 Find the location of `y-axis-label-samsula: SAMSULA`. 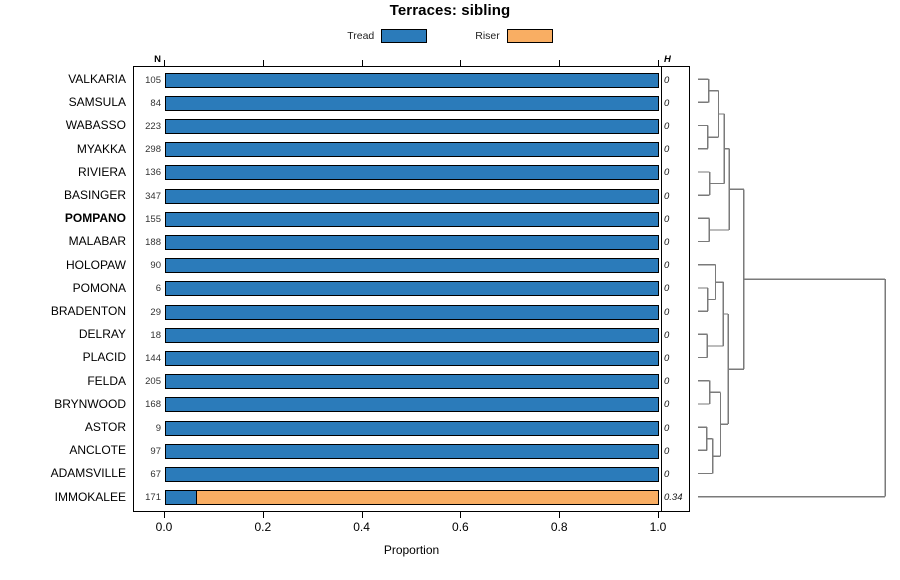

y-axis-label-samsula: SAMSULA is located at coordinates (97, 102).